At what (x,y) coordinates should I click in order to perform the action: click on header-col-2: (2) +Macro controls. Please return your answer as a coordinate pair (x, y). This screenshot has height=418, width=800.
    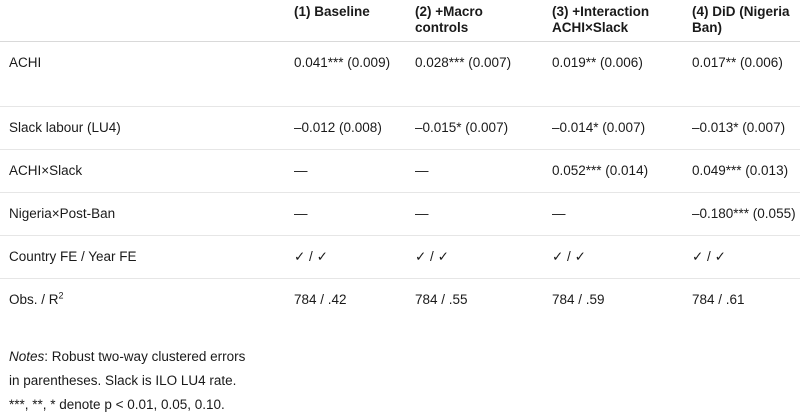
    Looking at the image, I should click on (474, 21).